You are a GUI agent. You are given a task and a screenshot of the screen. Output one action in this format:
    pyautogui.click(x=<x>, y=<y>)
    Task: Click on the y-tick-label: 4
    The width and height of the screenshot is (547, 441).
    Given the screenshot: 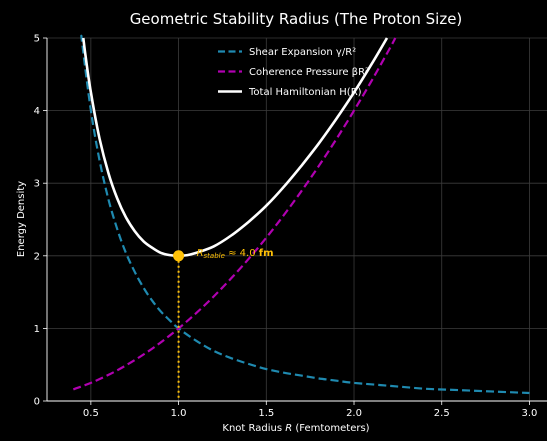 What is the action you would take?
    pyautogui.click(x=37, y=111)
    